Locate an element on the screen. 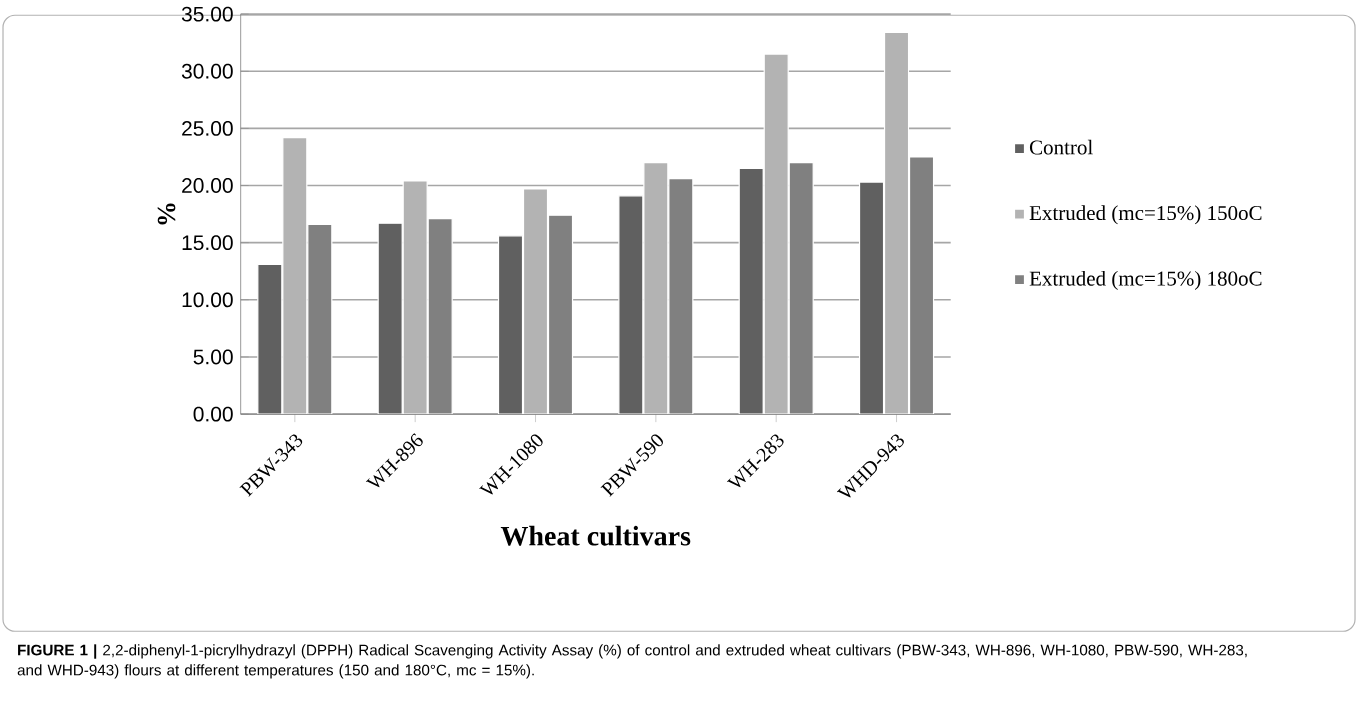  x-axis-title: Wheat cultivars is located at coordinates (595, 535).